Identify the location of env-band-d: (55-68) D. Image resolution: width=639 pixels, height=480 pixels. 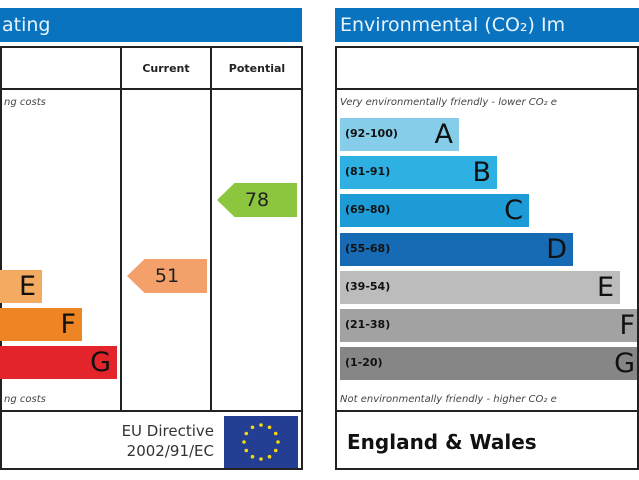
(456, 249).